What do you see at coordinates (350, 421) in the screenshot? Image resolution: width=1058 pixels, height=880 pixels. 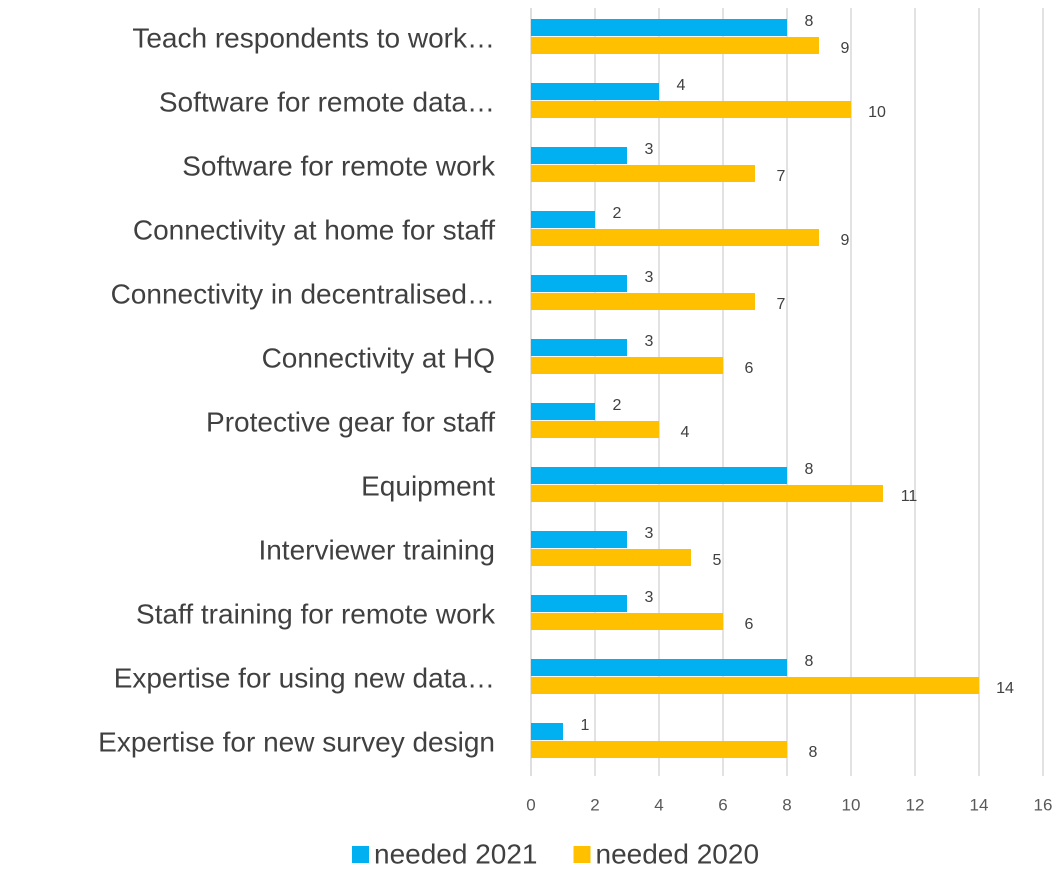 I see `category-label: Protective gear for staff` at bounding box center [350, 421].